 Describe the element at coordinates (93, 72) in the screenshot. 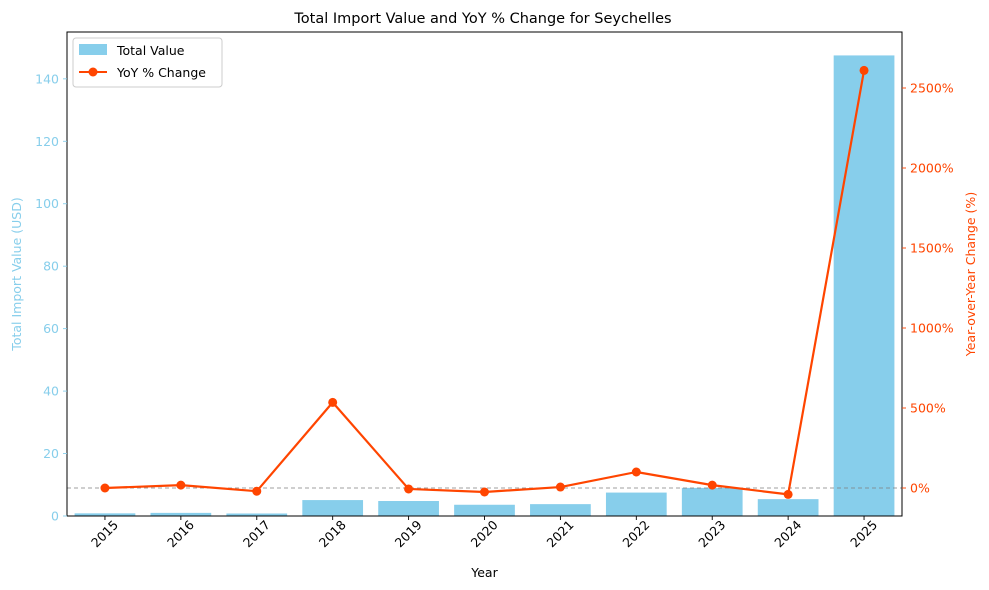

I see `legend-line-marker` at that location.